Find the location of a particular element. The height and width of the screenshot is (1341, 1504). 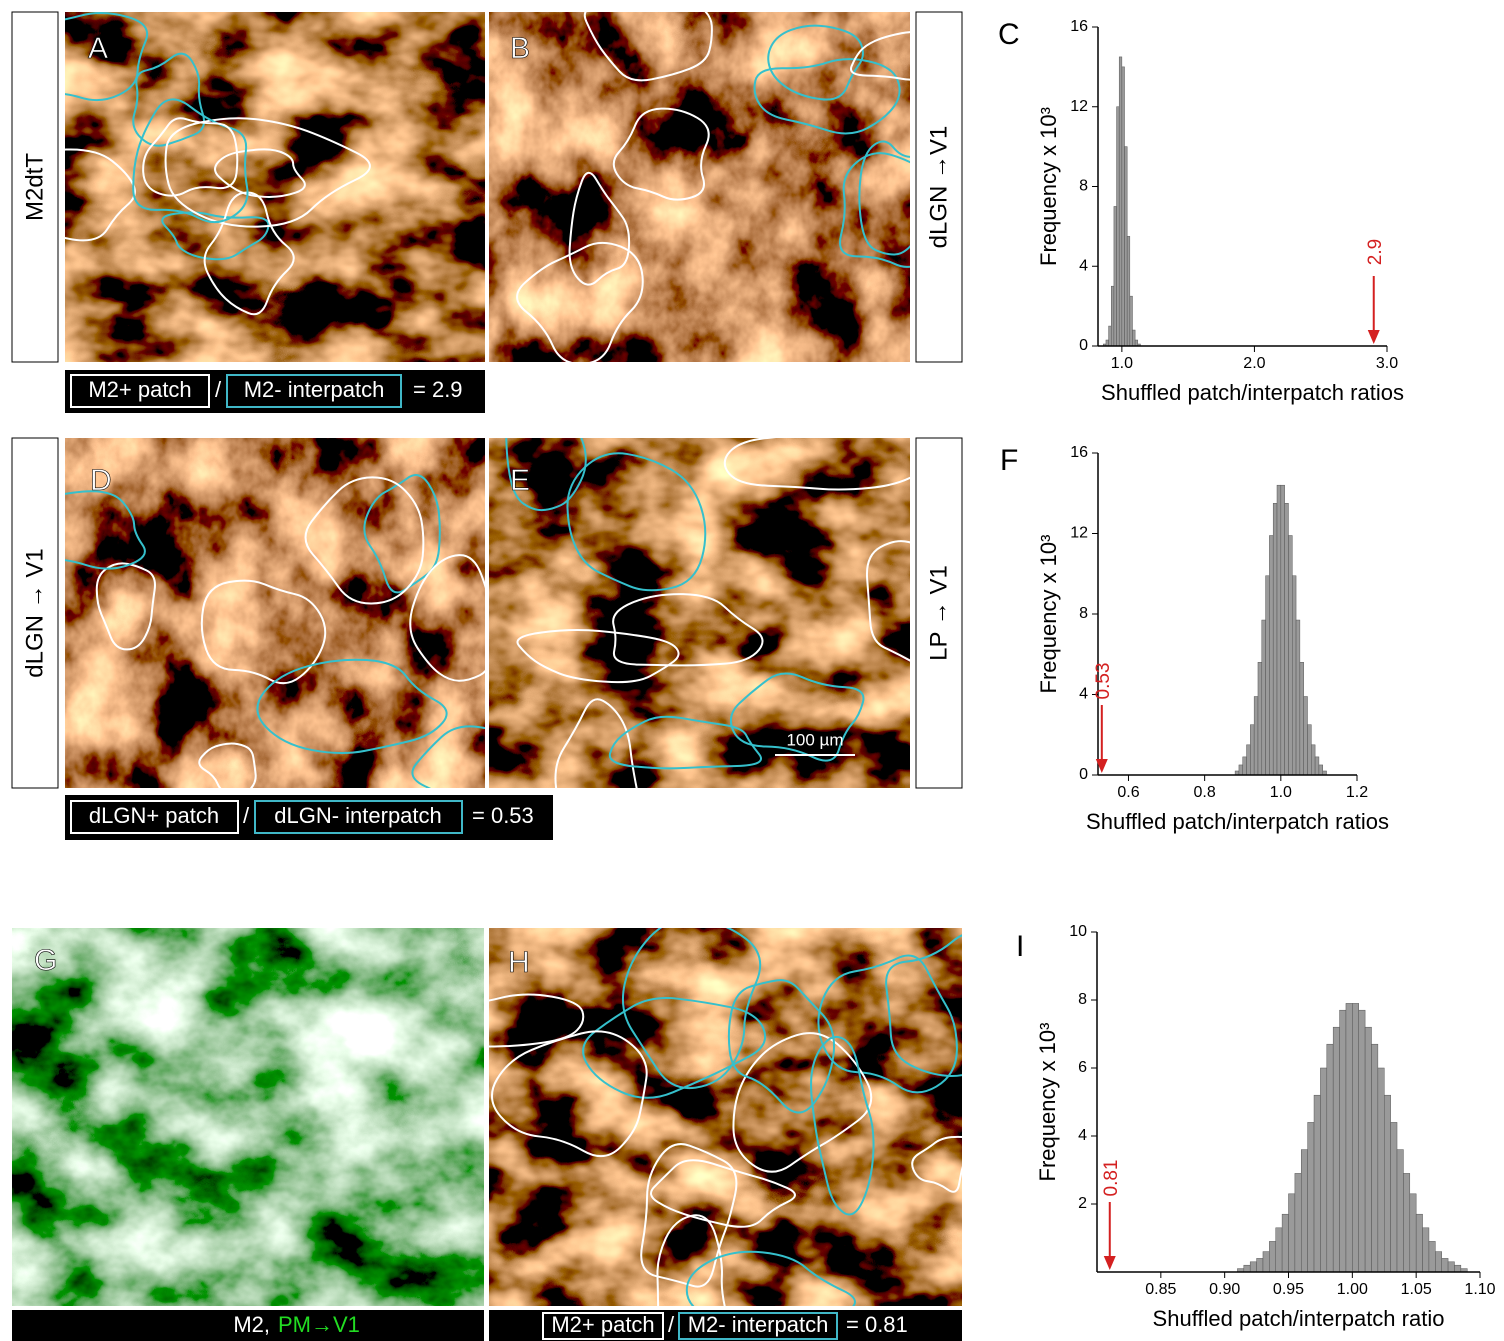

caption-text: M2- interpatch is located at coordinates (758, 1324).